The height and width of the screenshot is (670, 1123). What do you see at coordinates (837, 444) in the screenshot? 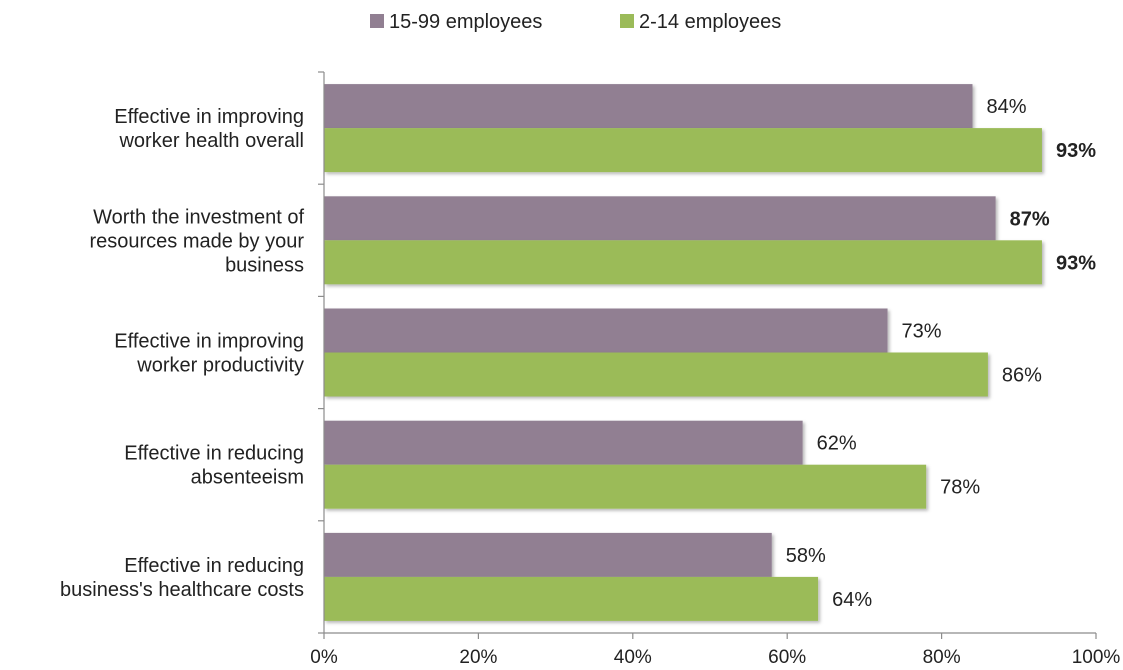
I see `data-label: 62%` at bounding box center [837, 444].